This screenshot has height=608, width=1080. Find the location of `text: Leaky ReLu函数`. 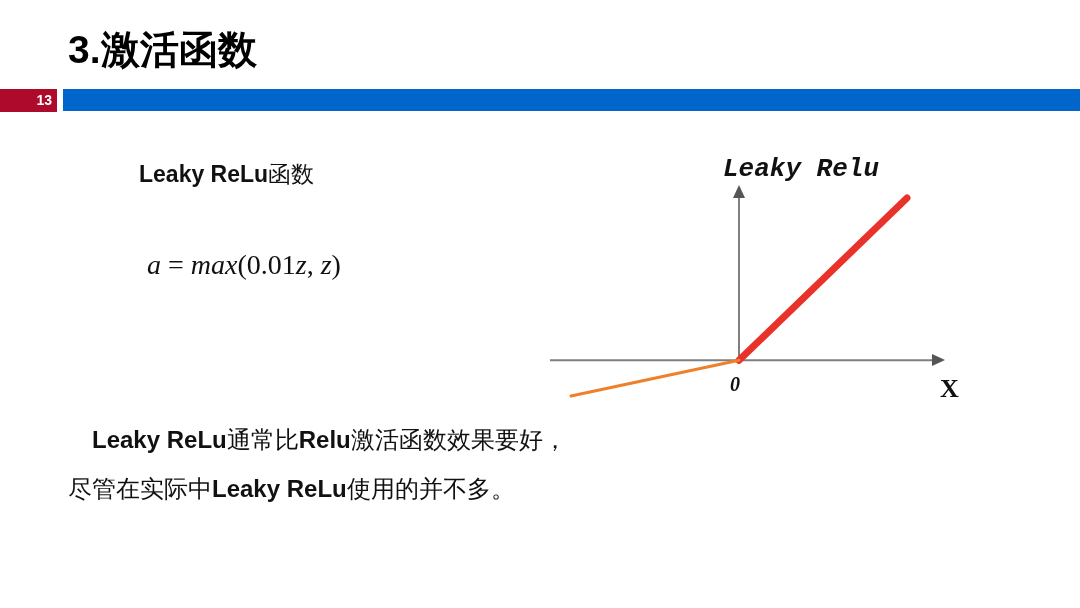

text: Leaky ReLu函数 is located at coordinates (227, 174).